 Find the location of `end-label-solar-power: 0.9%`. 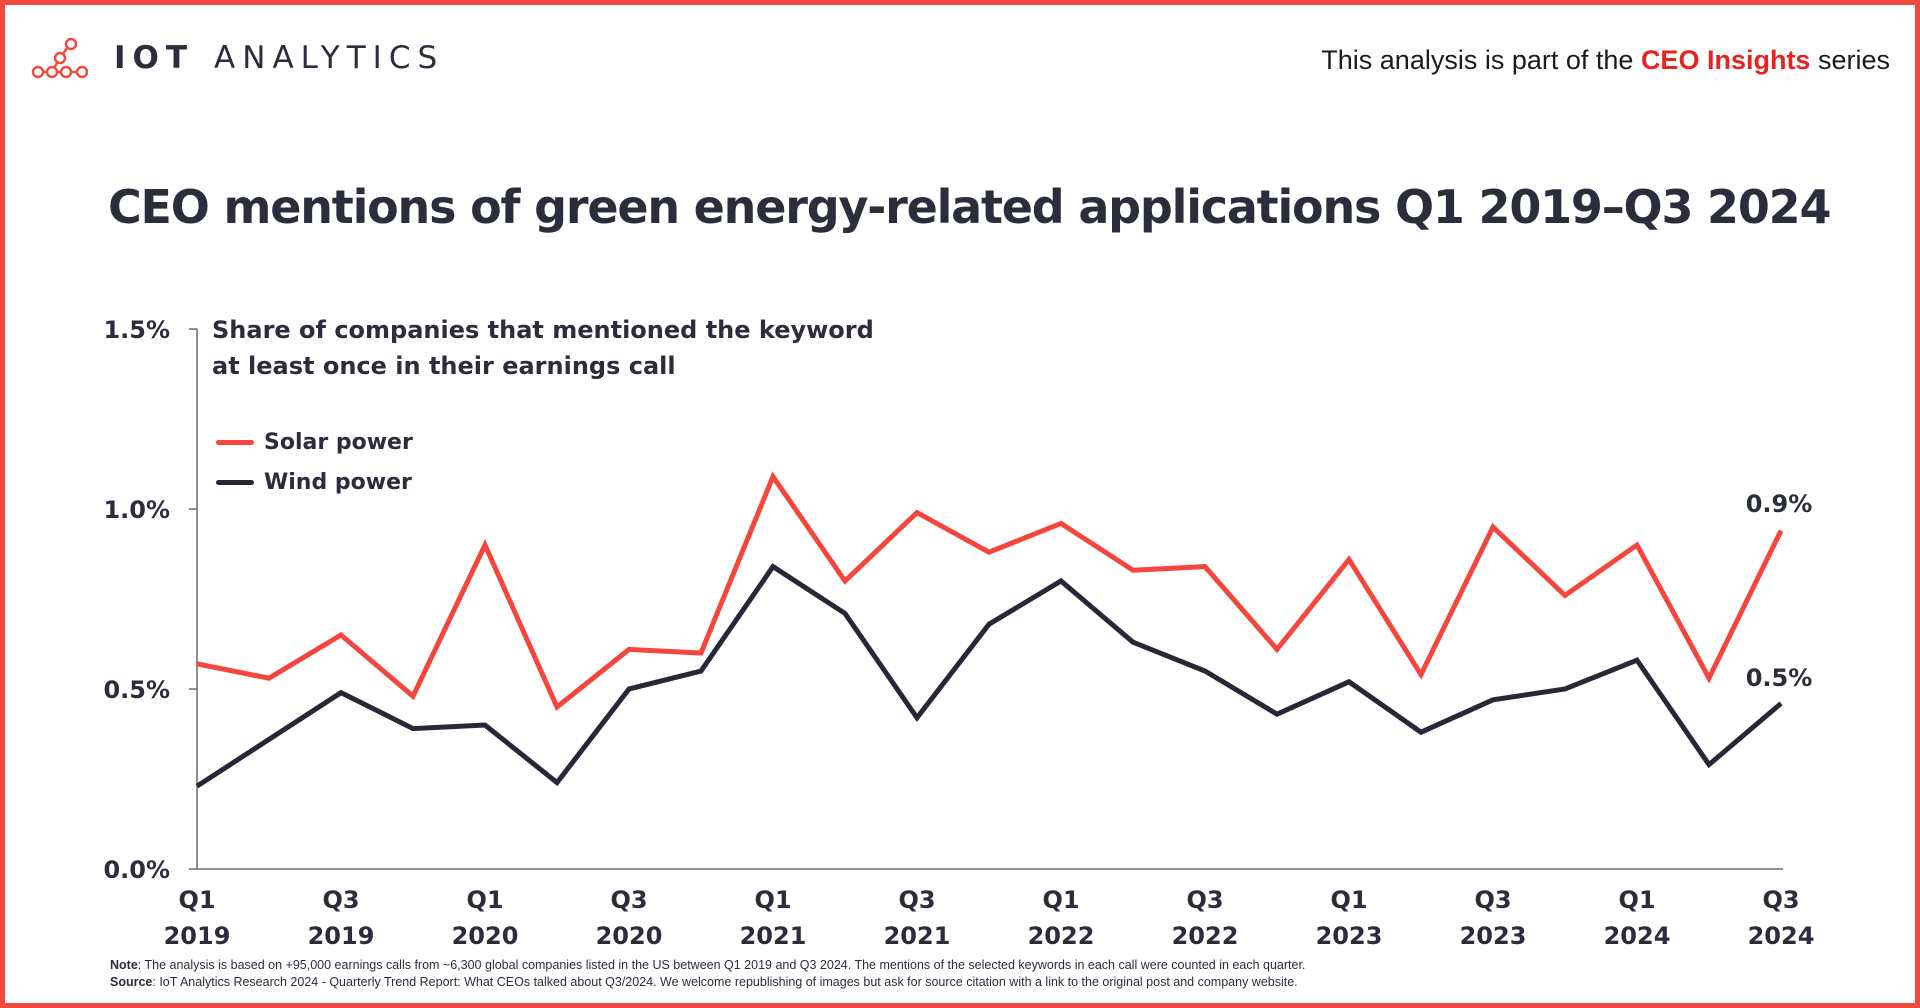

end-label-solar-power: 0.9% is located at coordinates (1779, 504).